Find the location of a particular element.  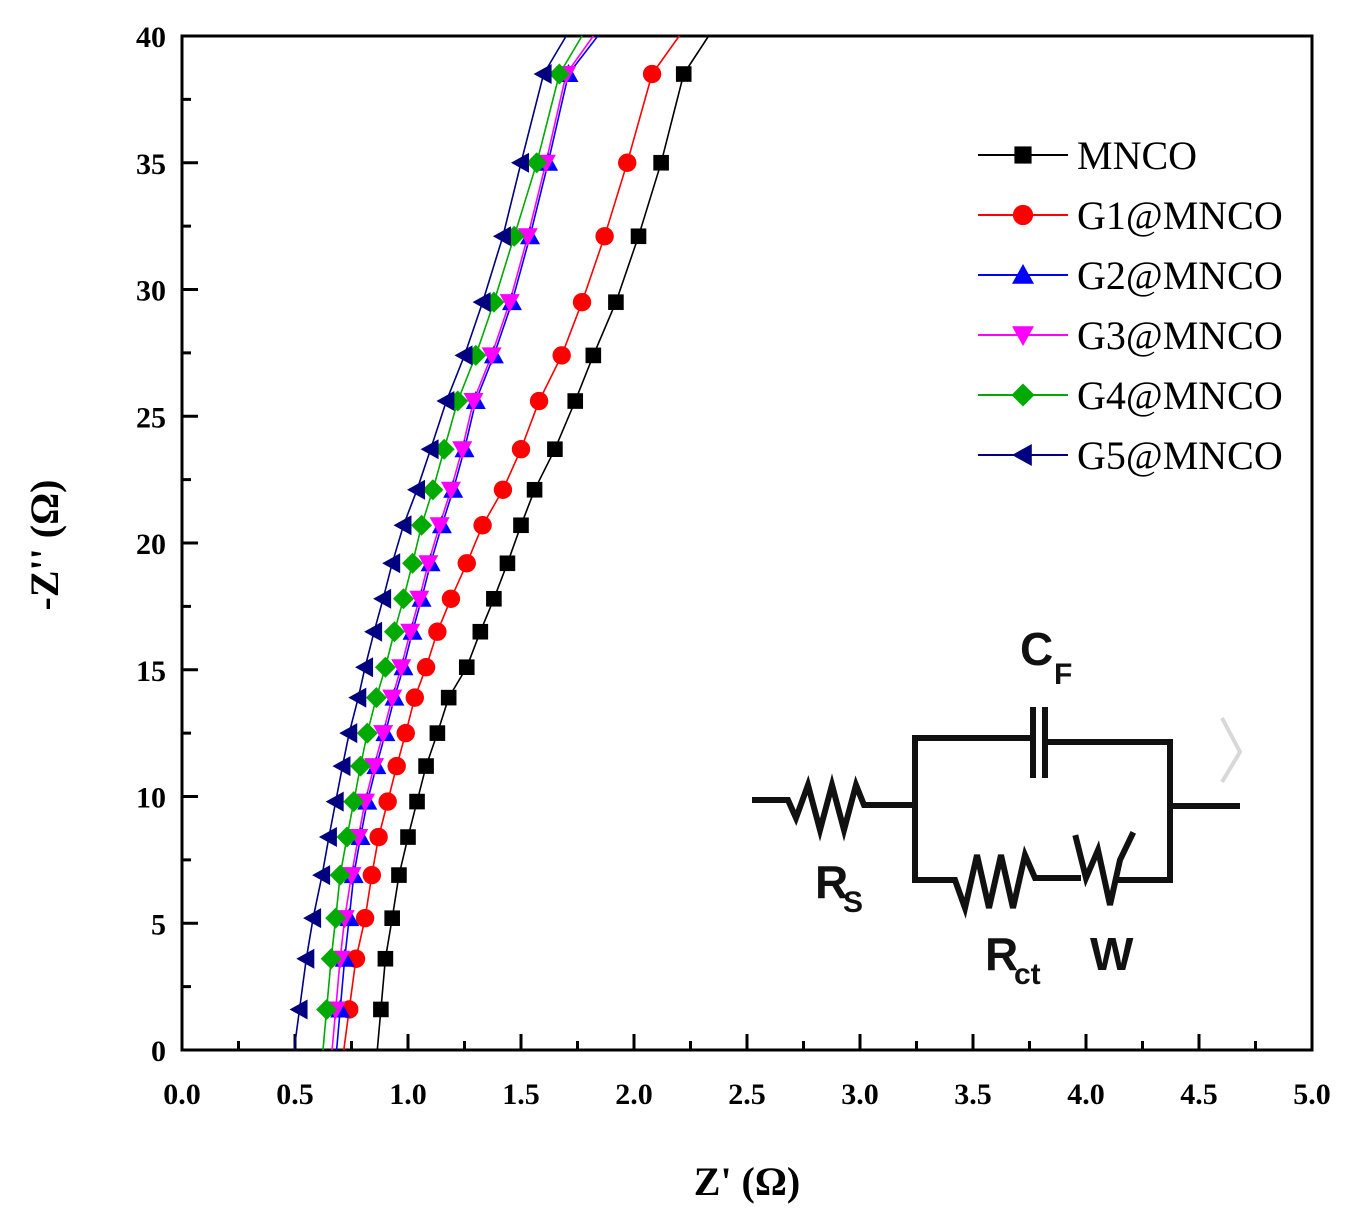

y-axis-title: -Z'' (Ω) is located at coordinates (44, 545).